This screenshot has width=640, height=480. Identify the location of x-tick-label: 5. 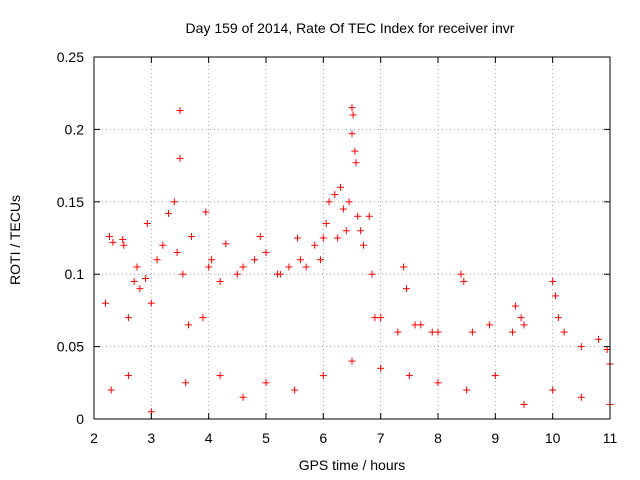
(266, 438).